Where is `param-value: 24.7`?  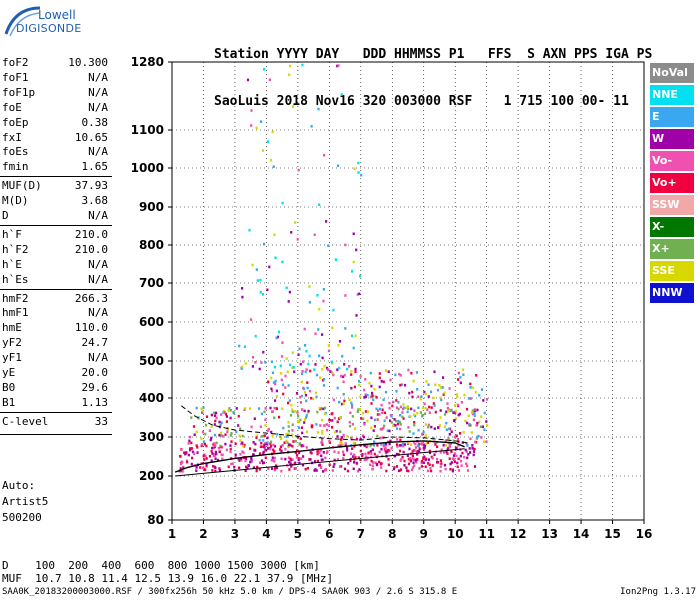
param-value: 24.7 is located at coordinates (95, 343).